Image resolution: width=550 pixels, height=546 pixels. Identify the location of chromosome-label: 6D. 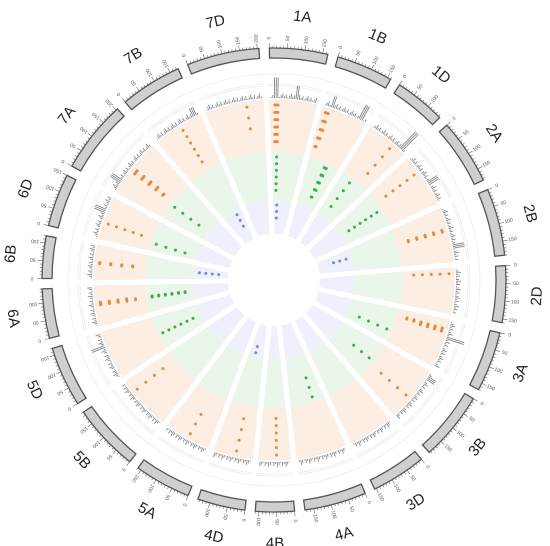
(25, 189).